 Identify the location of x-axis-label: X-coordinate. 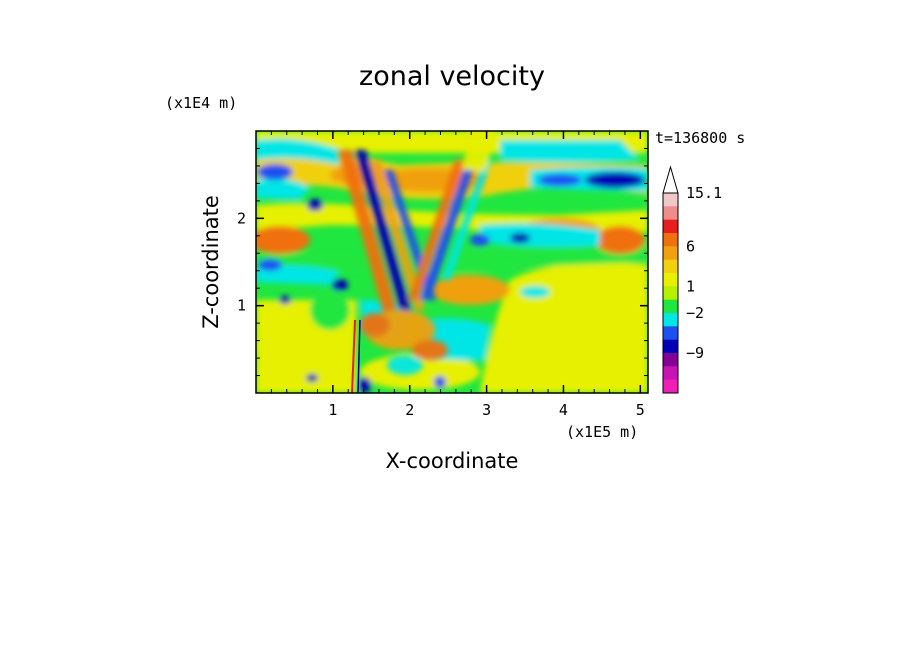
(452, 461).